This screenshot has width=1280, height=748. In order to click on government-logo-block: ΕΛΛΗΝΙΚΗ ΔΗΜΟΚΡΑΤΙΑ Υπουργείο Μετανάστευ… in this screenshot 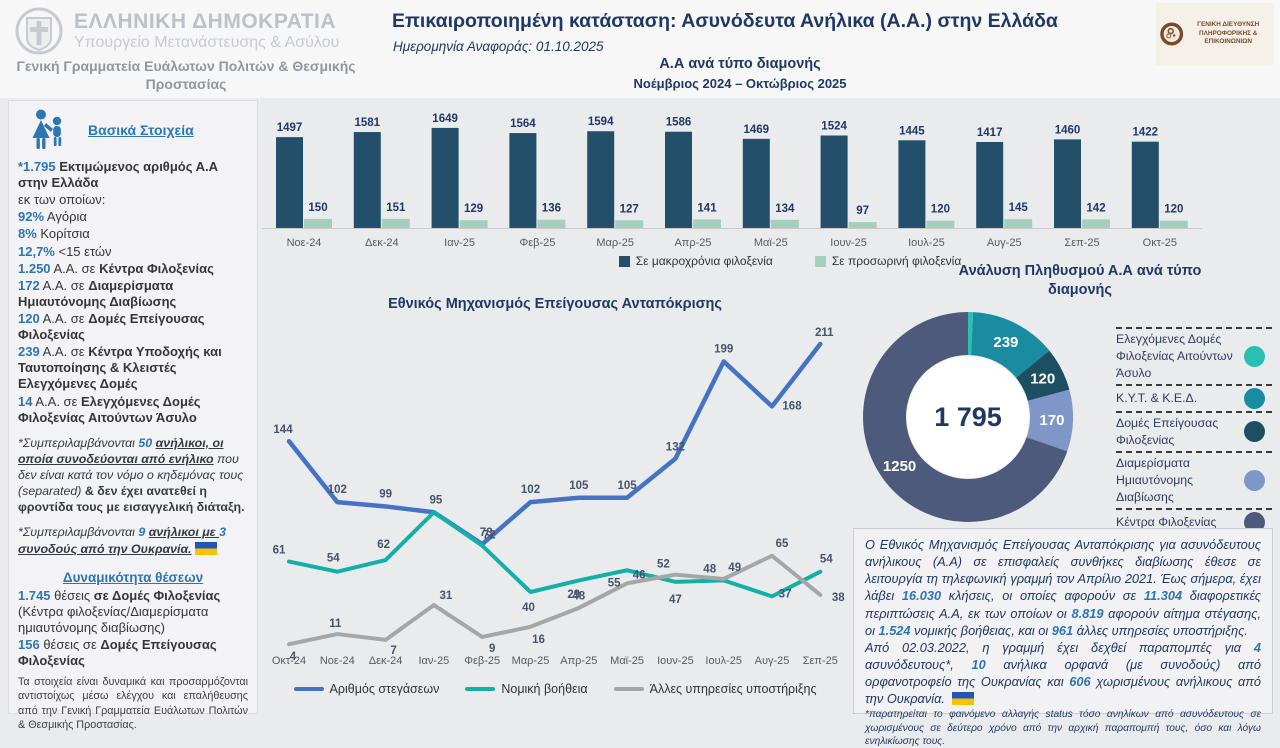, I will do `click(176, 31)`.